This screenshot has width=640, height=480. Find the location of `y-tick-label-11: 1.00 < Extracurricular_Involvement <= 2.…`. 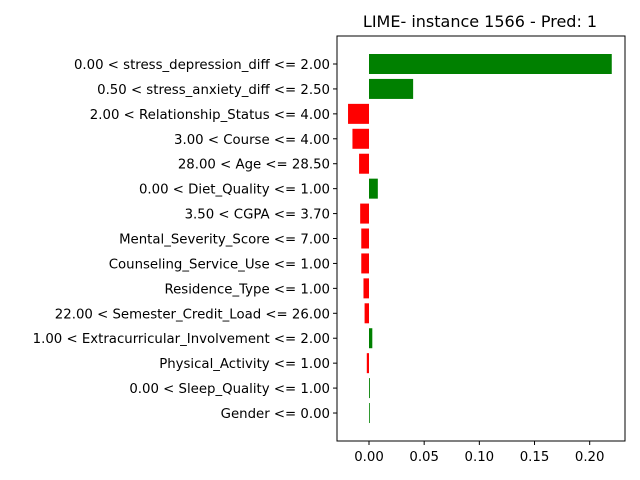

y-tick-label-11: 1.00 < Extracurricular_Involvement <= 2.… is located at coordinates (181, 339).